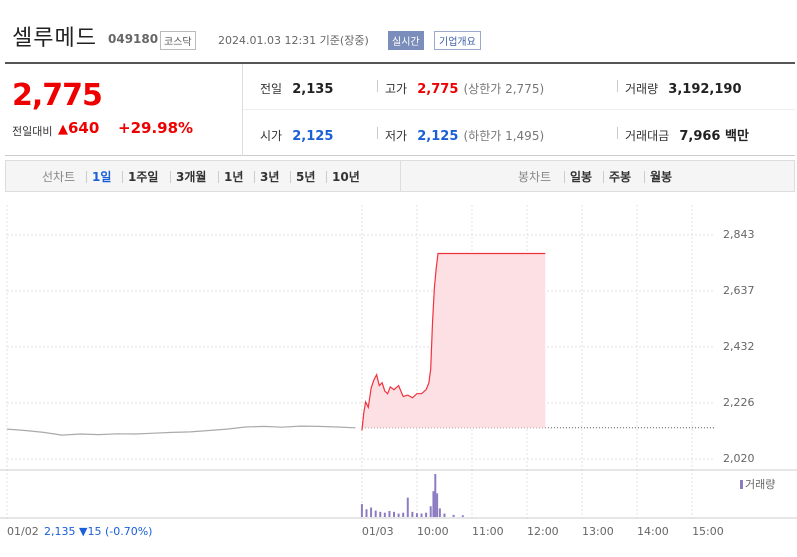 The height and width of the screenshot is (557, 797). Describe the element at coordinates (739, 346) in the screenshot. I see `y-tick-label: 2,432` at that location.